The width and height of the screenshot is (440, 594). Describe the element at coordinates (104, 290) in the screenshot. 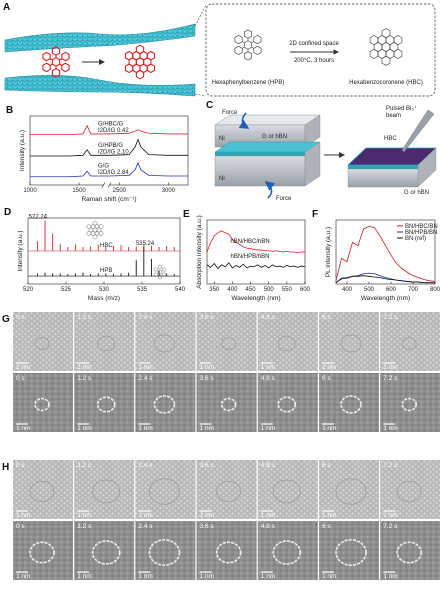

I see `x-tick-label: 530` at that location.